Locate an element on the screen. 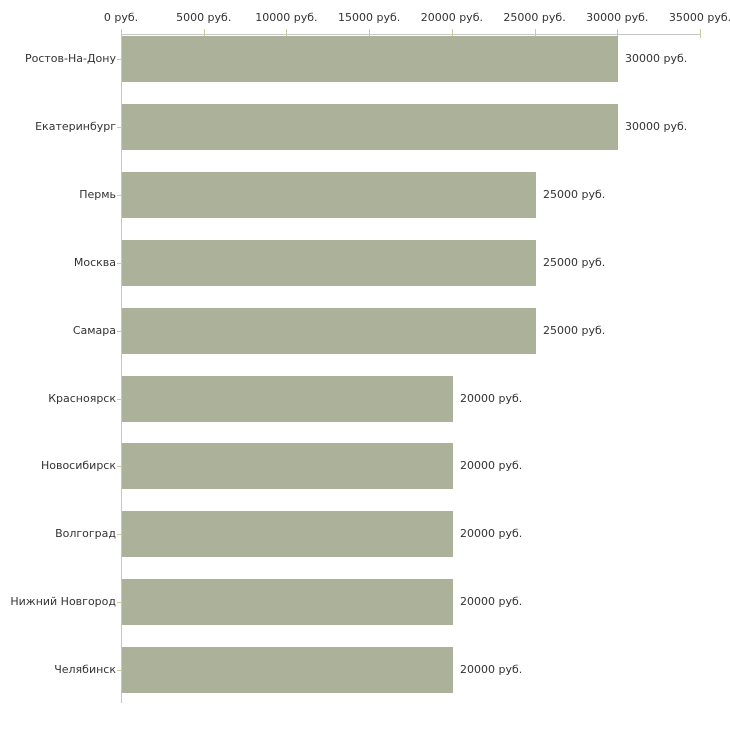 The height and width of the screenshot is (730, 730). category-label: Москва is located at coordinates (94, 262).